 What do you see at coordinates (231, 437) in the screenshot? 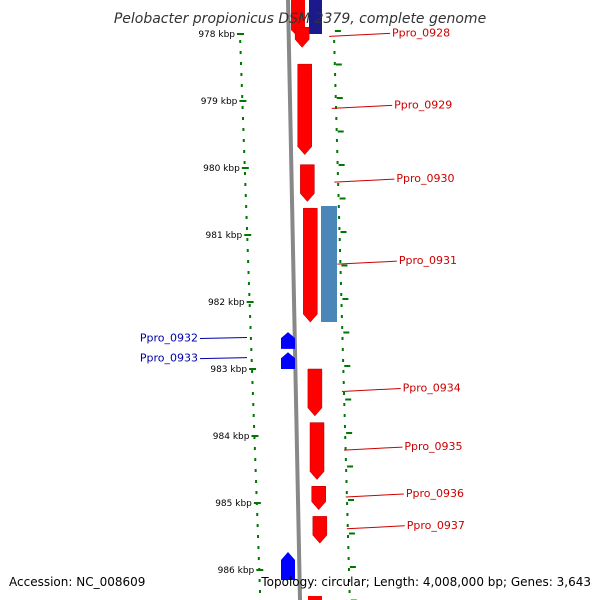
I see `kbp-tick-label: 984 kbp` at bounding box center [231, 437].